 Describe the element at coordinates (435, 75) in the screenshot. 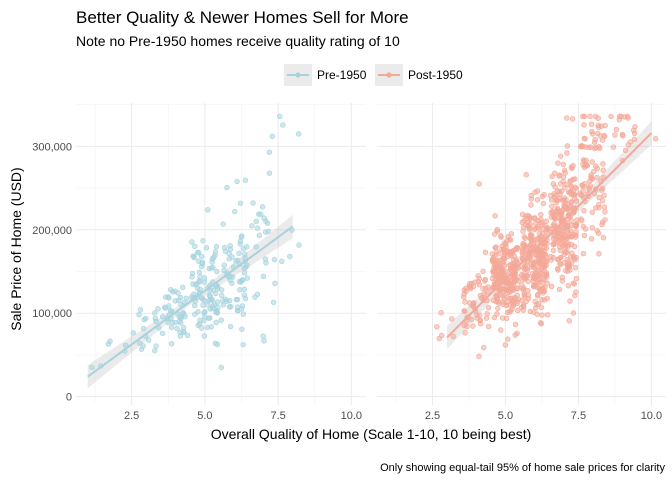

I see `legend-label-post-1950: Post-1950` at that location.